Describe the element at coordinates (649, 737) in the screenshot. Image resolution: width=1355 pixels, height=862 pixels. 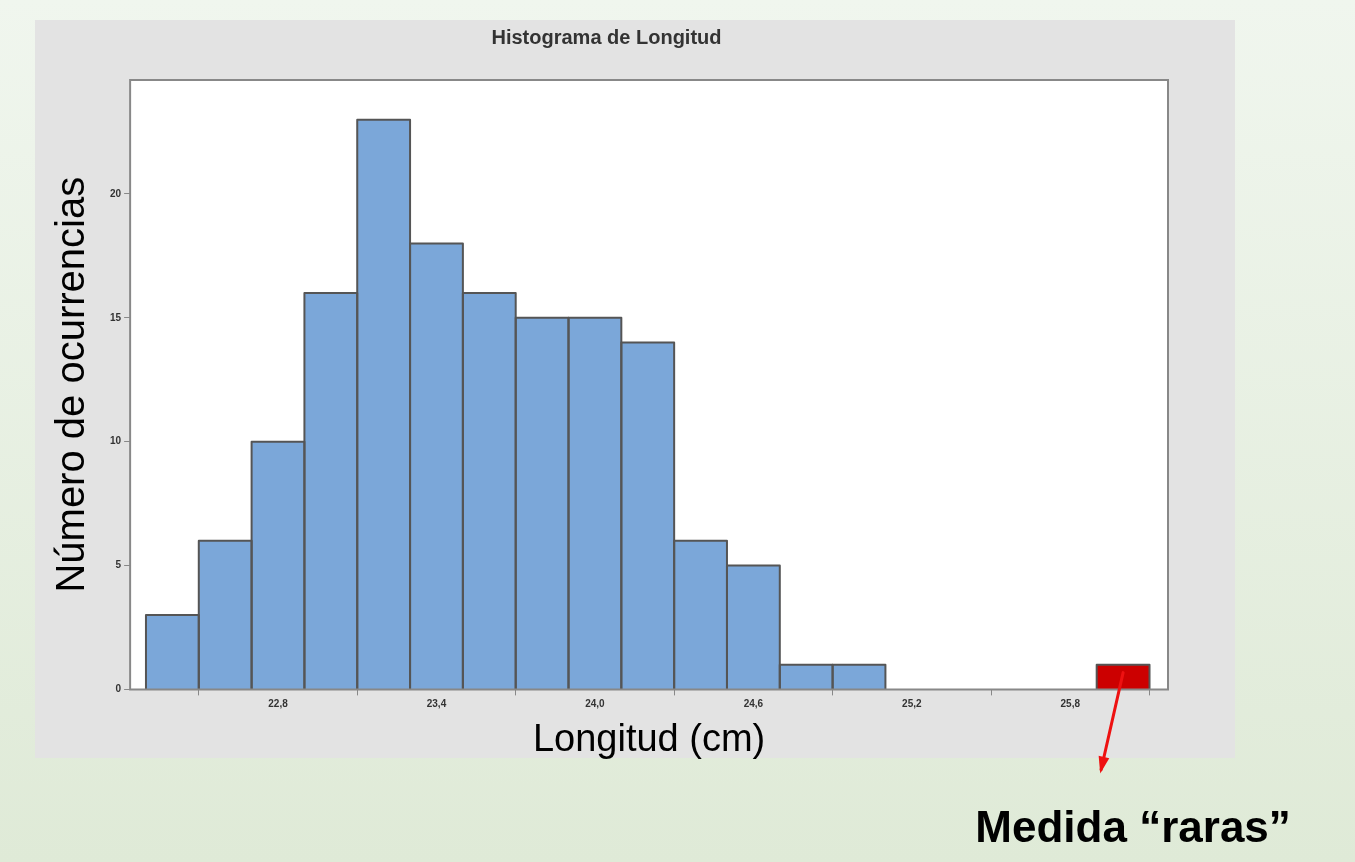
I see `x-axis-title: Longitud (cm)` at that location.